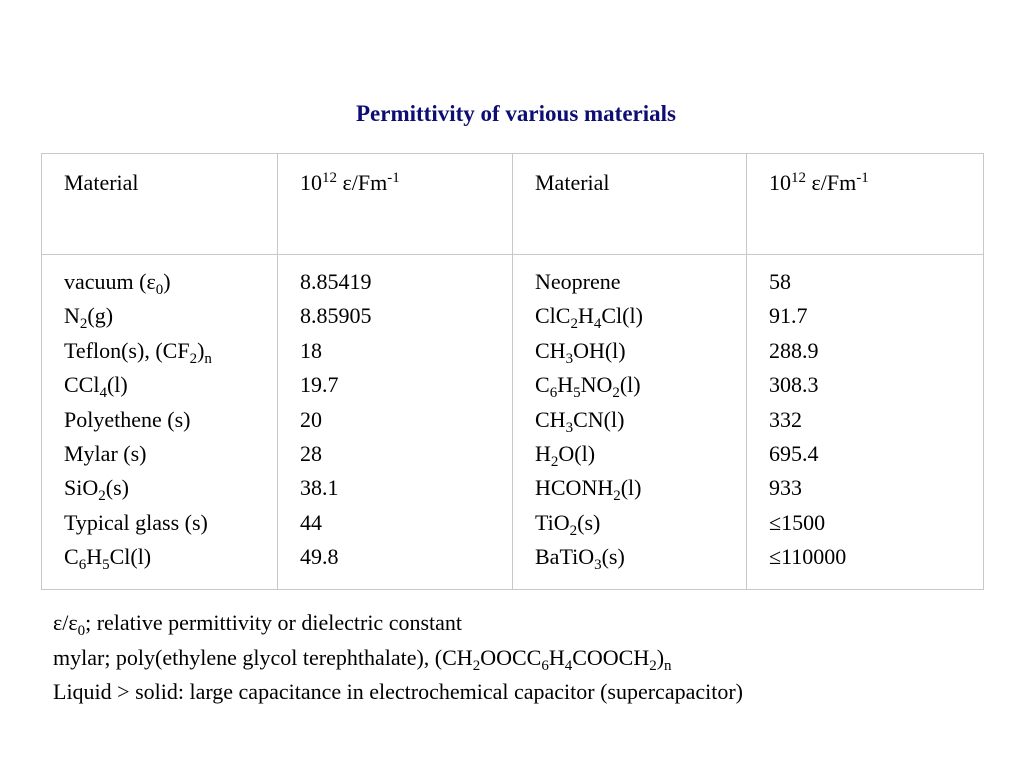 This screenshot has width=1024, height=768. What do you see at coordinates (159, 204) in the screenshot?
I see `header-material-left: Material` at bounding box center [159, 204].